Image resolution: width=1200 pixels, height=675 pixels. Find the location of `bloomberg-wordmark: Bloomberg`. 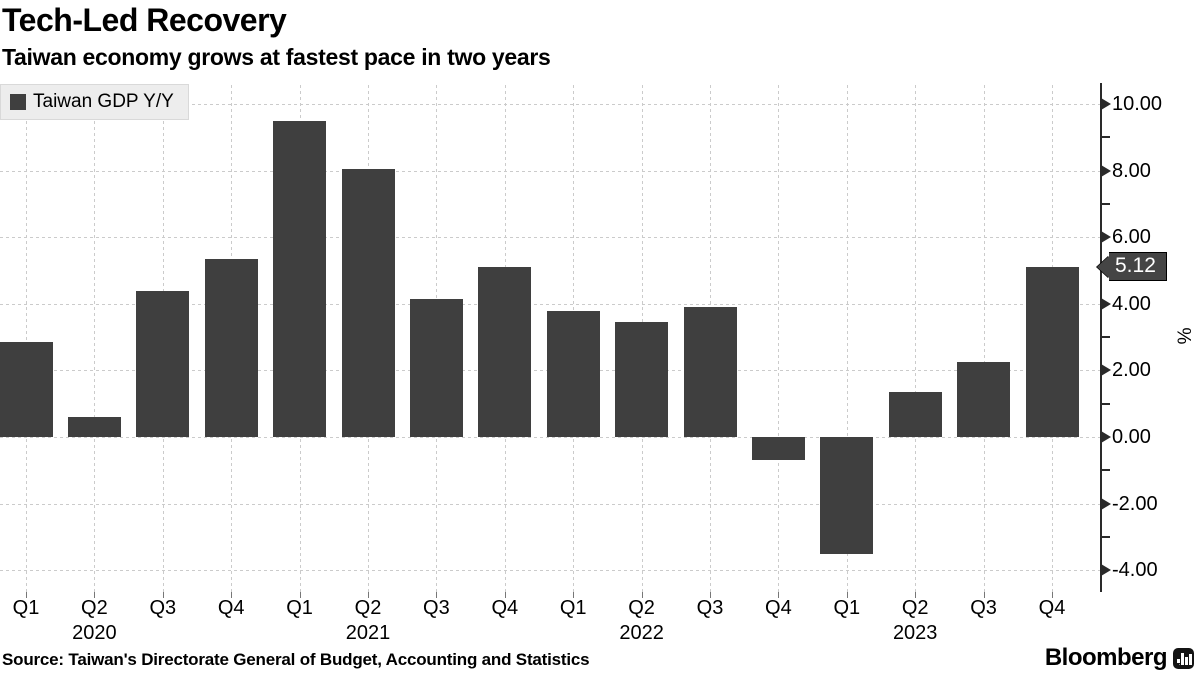

bloomberg-wordmark: Bloomberg is located at coordinates (1106, 657).